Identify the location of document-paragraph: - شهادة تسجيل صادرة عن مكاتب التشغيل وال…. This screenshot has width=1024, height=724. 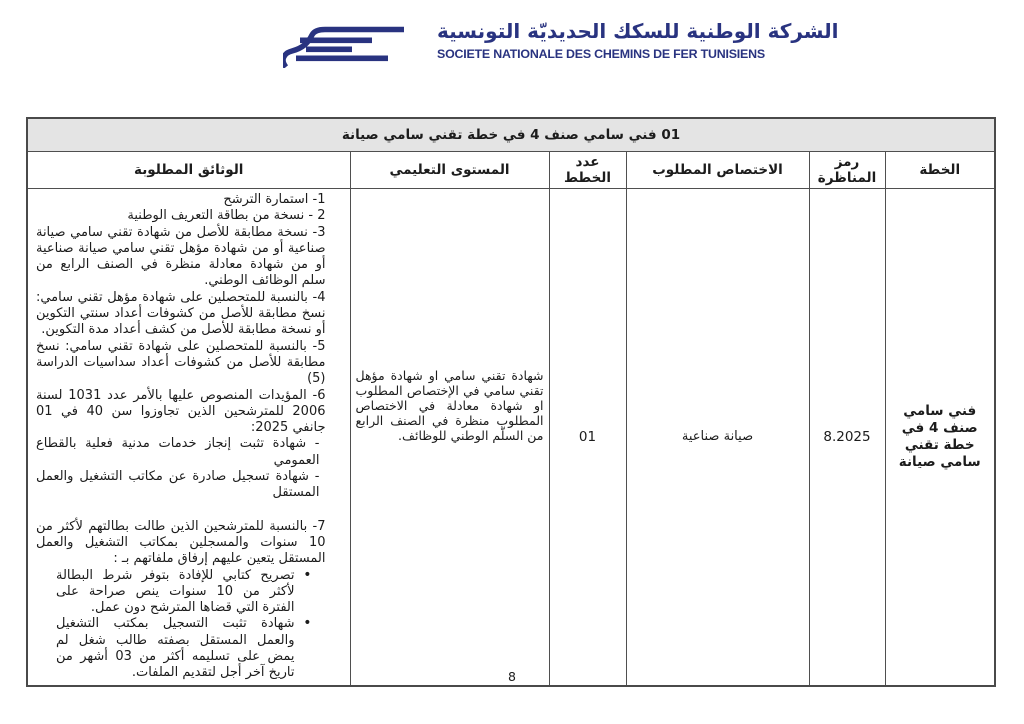
(177, 485).